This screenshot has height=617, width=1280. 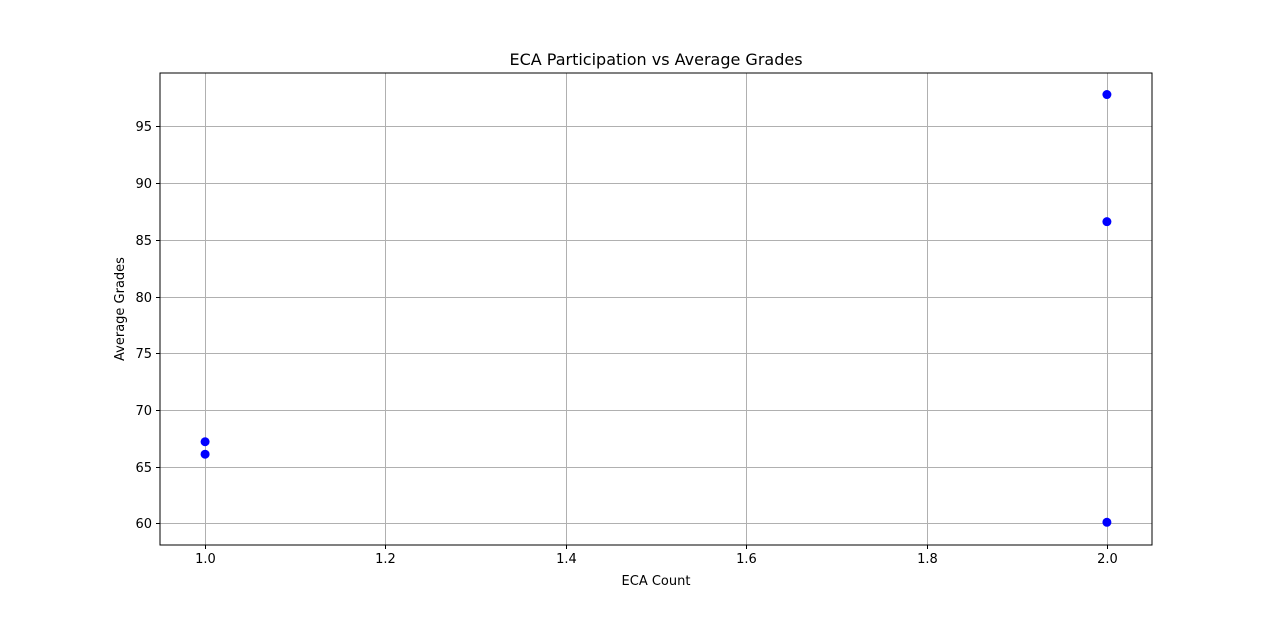 What do you see at coordinates (143, 468) in the screenshot?
I see `y-tick-label: 65` at bounding box center [143, 468].